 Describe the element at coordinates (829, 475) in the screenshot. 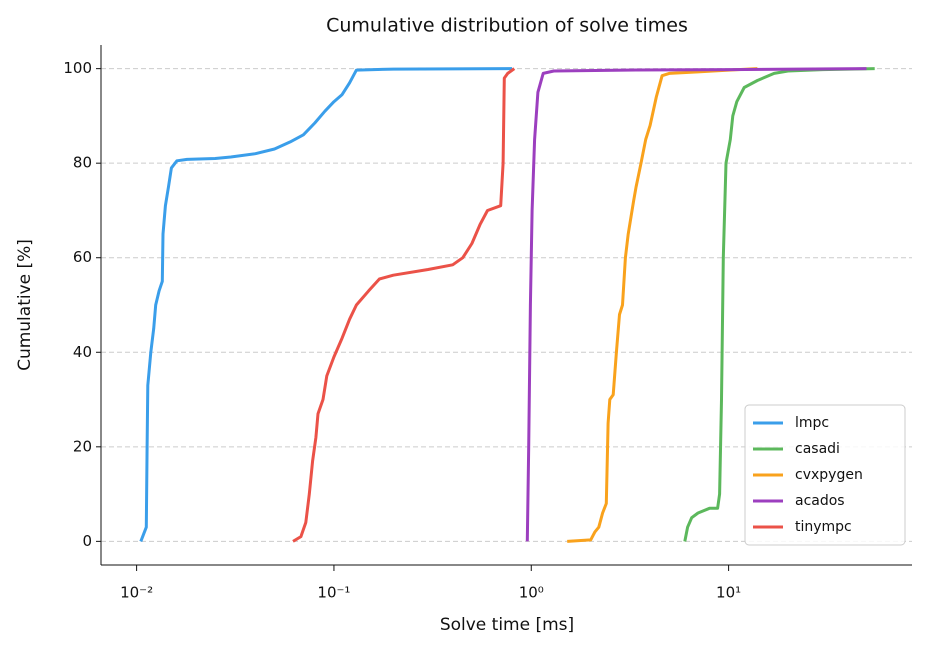

I see `legend-label: cvxpygen` at that location.